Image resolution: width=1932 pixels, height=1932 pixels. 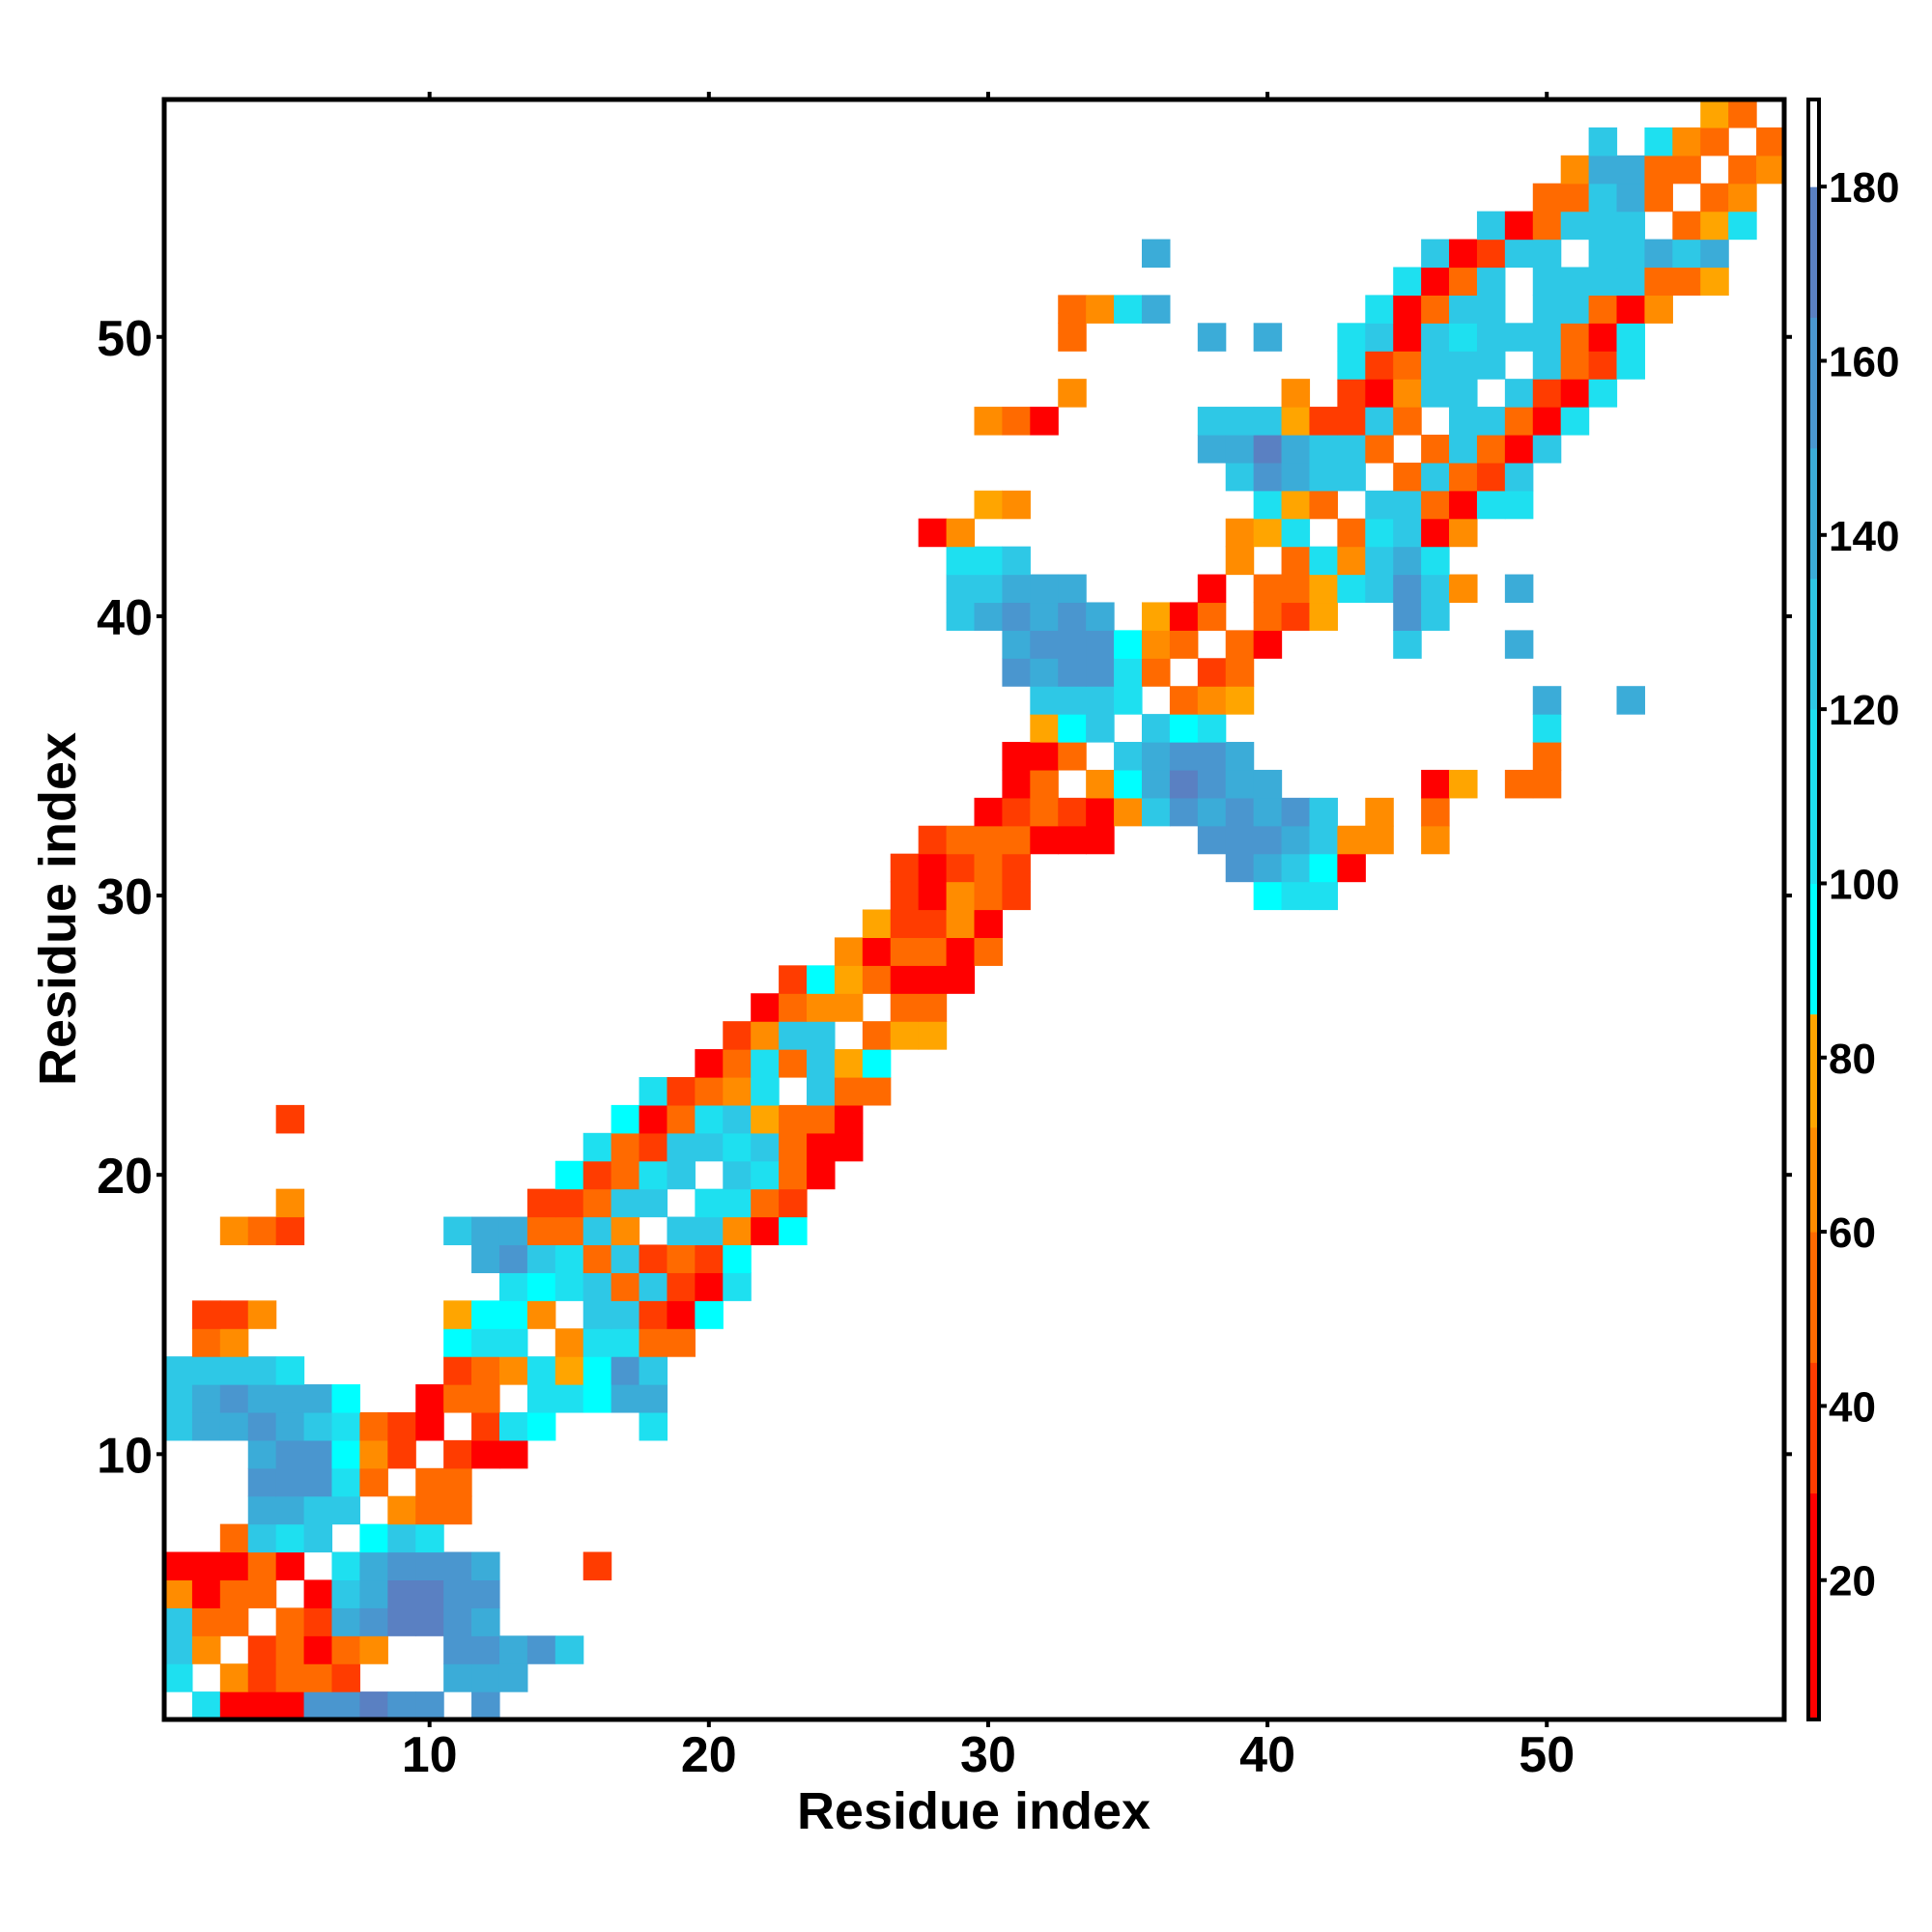 I want to click on colorbar-segment, so click(x=1813, y=383).